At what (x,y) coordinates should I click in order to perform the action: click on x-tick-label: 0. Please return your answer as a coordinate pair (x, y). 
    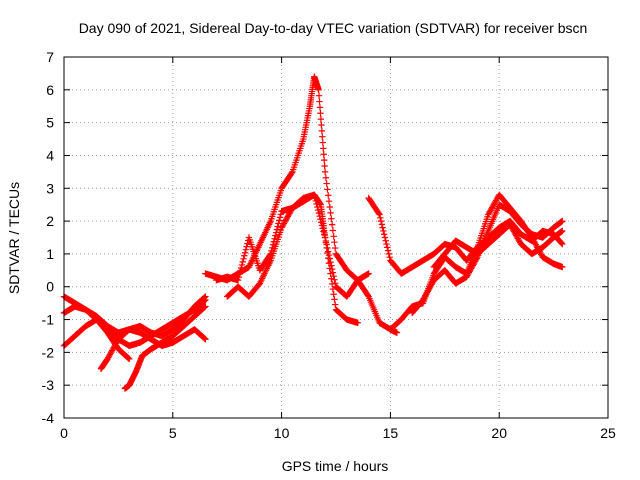
    Looking at the image, I should click on (64, 433).